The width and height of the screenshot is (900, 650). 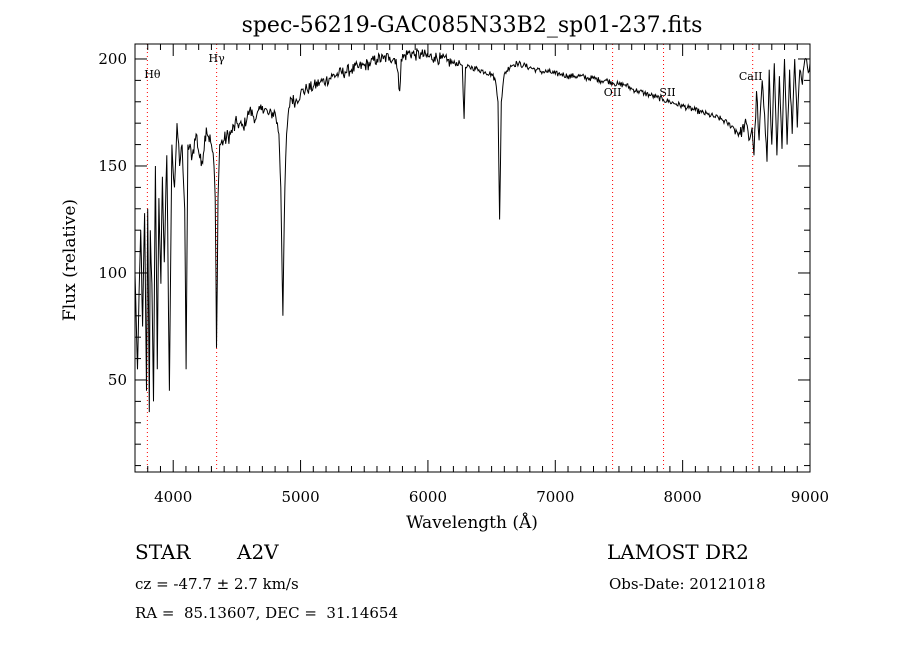 I want to click on x-tick-label: 4000, so click(x=173, y=497).